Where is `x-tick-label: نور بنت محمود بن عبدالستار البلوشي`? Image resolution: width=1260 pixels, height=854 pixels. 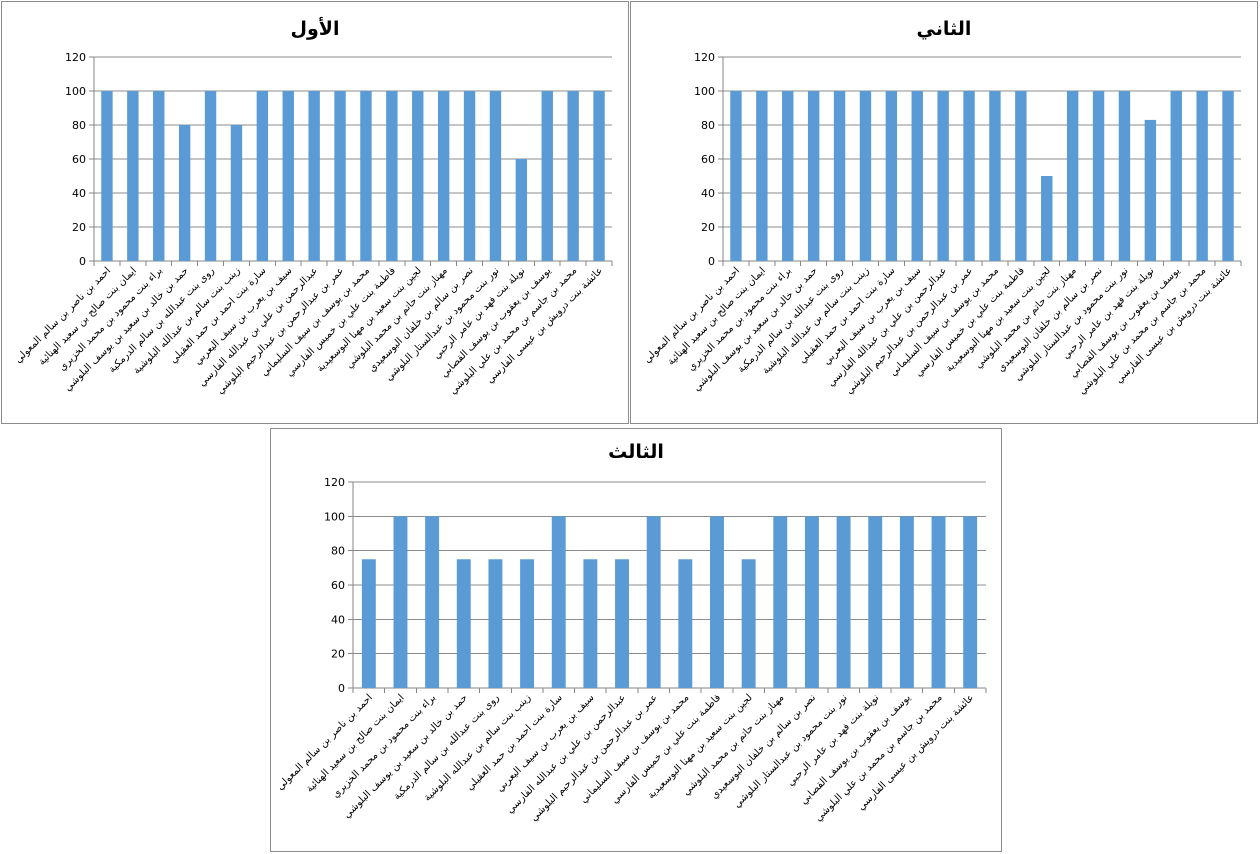
x-tick-label: نور بنت محمود بن عبدالستار البلوشي is located at coordinates (791, 751).